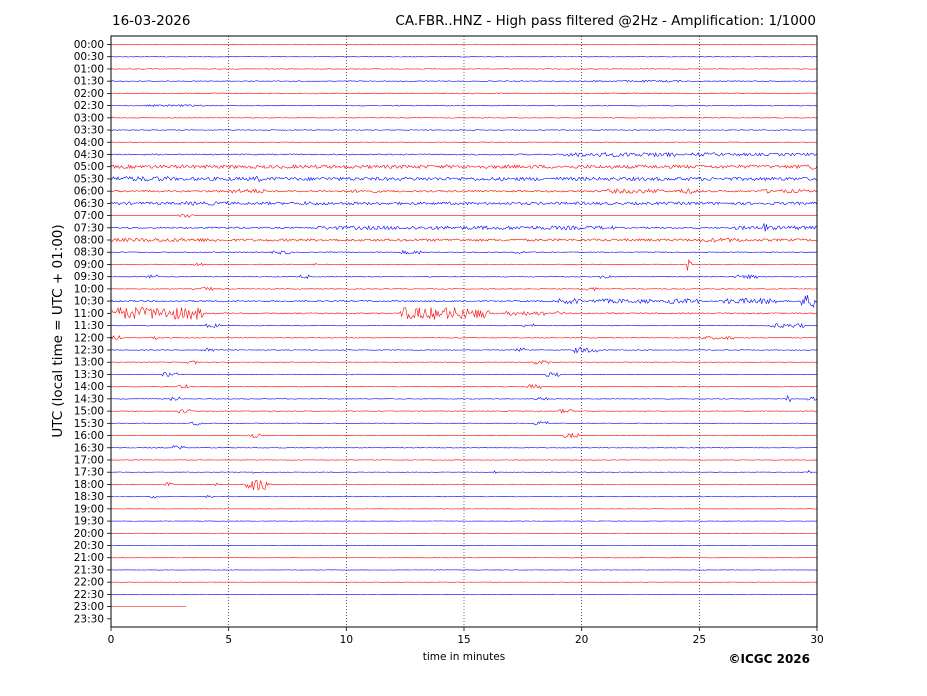  I want to click on y-tick-label: 05:30, so click(89, 179).